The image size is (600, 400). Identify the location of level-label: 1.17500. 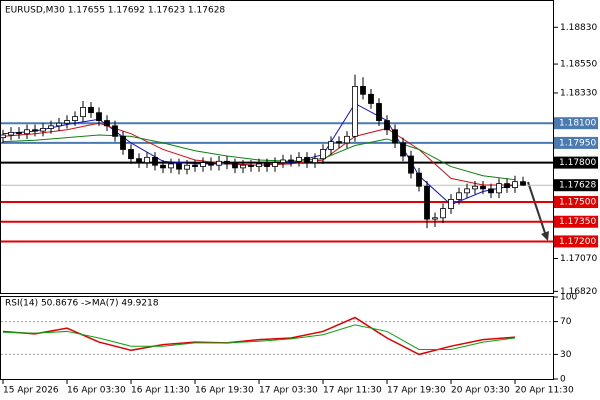
(577, 203).